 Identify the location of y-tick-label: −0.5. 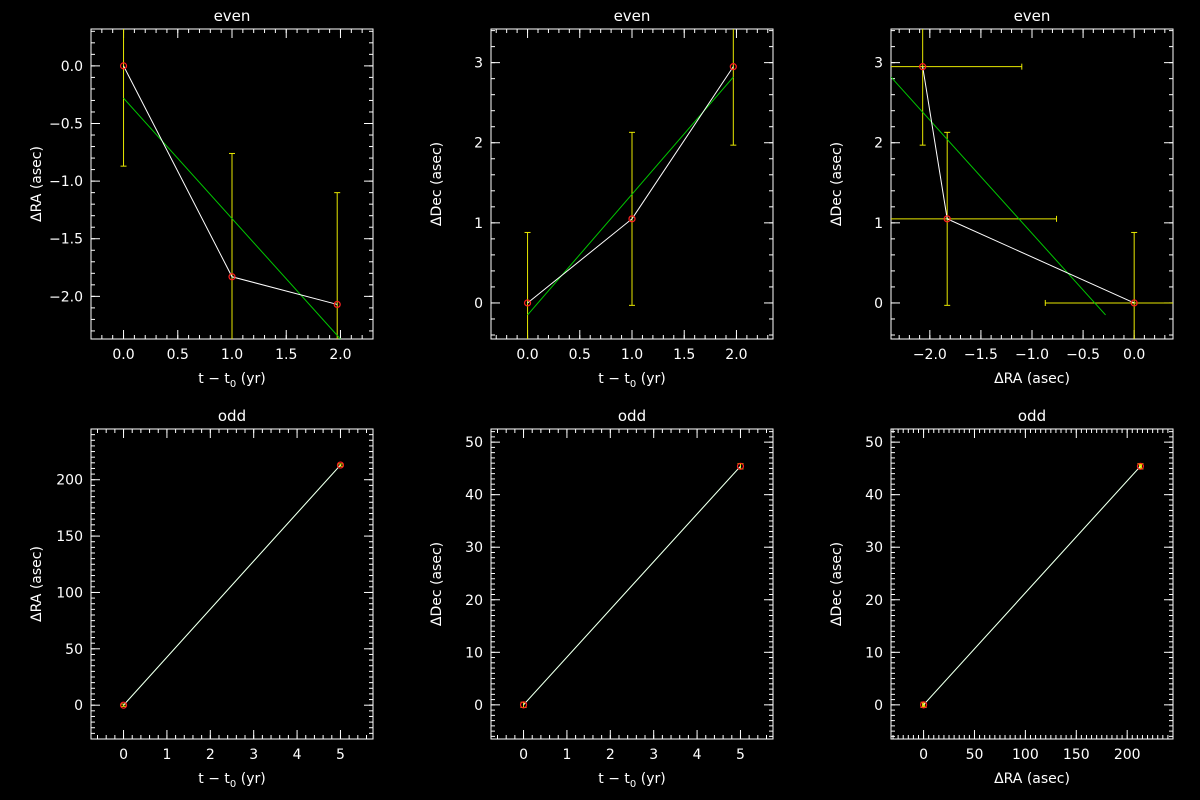
(66, 124).